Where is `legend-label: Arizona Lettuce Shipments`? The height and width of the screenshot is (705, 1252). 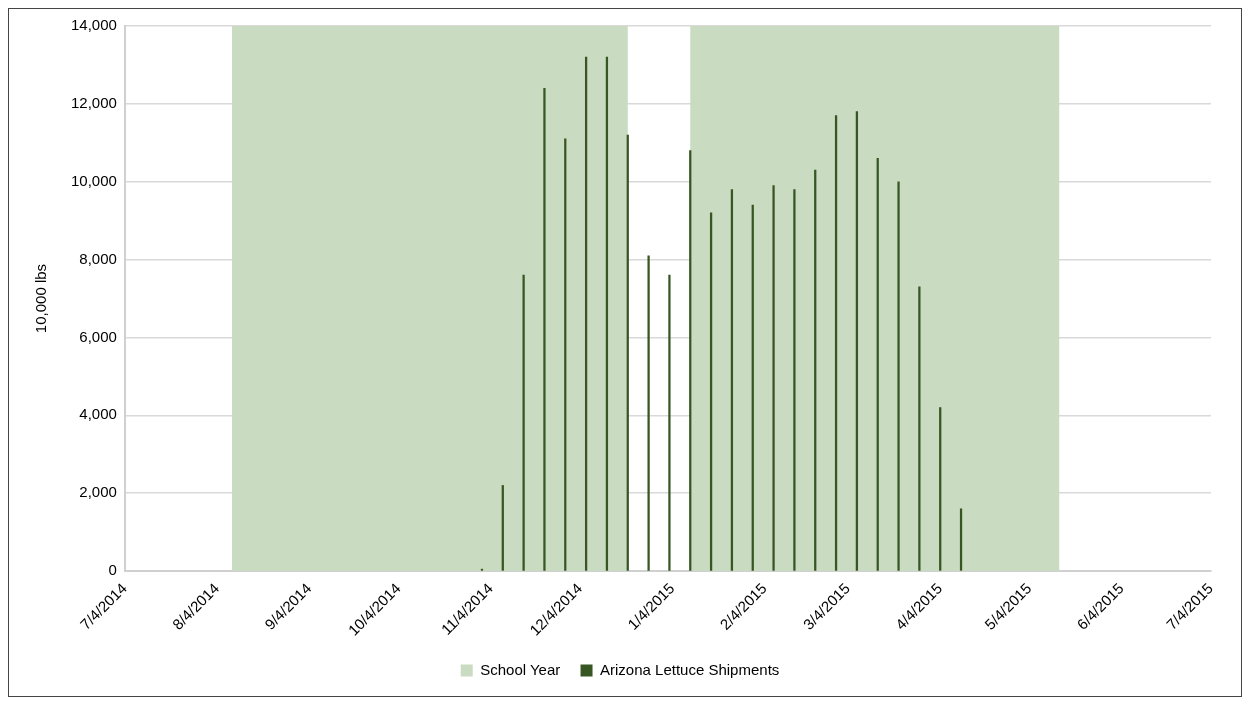
legend-label: Arizona Lettuce Shipments is located at coordinates (690, 669).